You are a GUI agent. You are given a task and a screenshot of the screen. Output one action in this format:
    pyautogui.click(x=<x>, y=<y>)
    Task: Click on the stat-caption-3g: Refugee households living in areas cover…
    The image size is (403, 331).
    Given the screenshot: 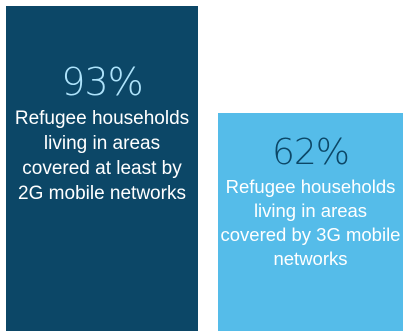 What is the action you would take?
    pyautogui.click(x=310, y=222)
    